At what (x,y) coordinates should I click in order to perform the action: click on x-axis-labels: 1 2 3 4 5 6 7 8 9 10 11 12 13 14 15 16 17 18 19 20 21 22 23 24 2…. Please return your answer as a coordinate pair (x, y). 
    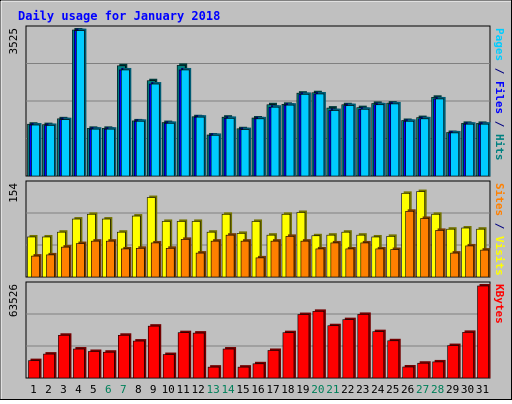
    Looking at the image, I should click on (259, 389).